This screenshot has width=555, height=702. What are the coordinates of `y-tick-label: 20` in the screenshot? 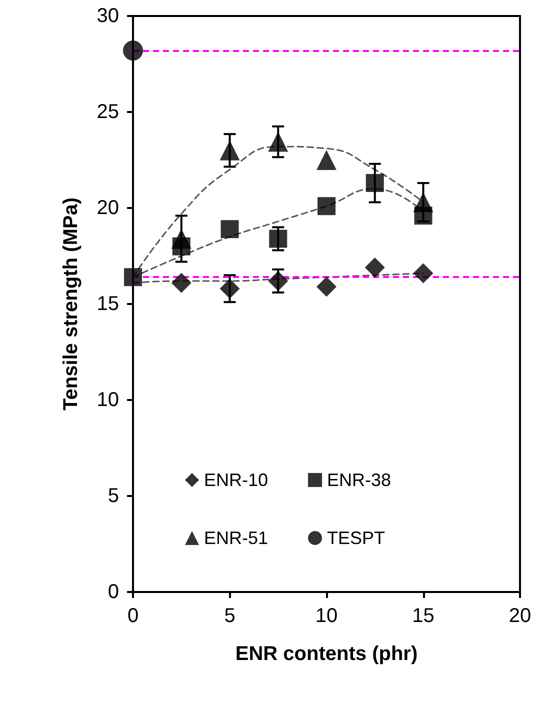 It's located at (107, 208).